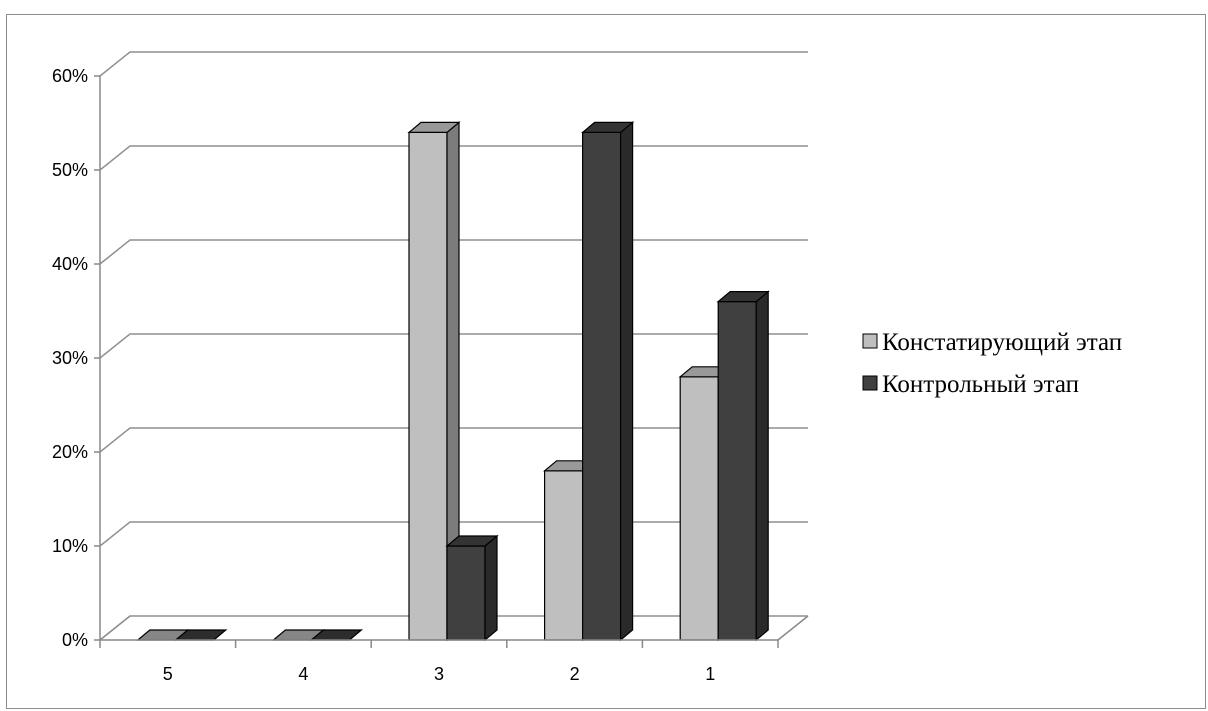  I want to click on x-tick-label: 5, so click(168, 674).